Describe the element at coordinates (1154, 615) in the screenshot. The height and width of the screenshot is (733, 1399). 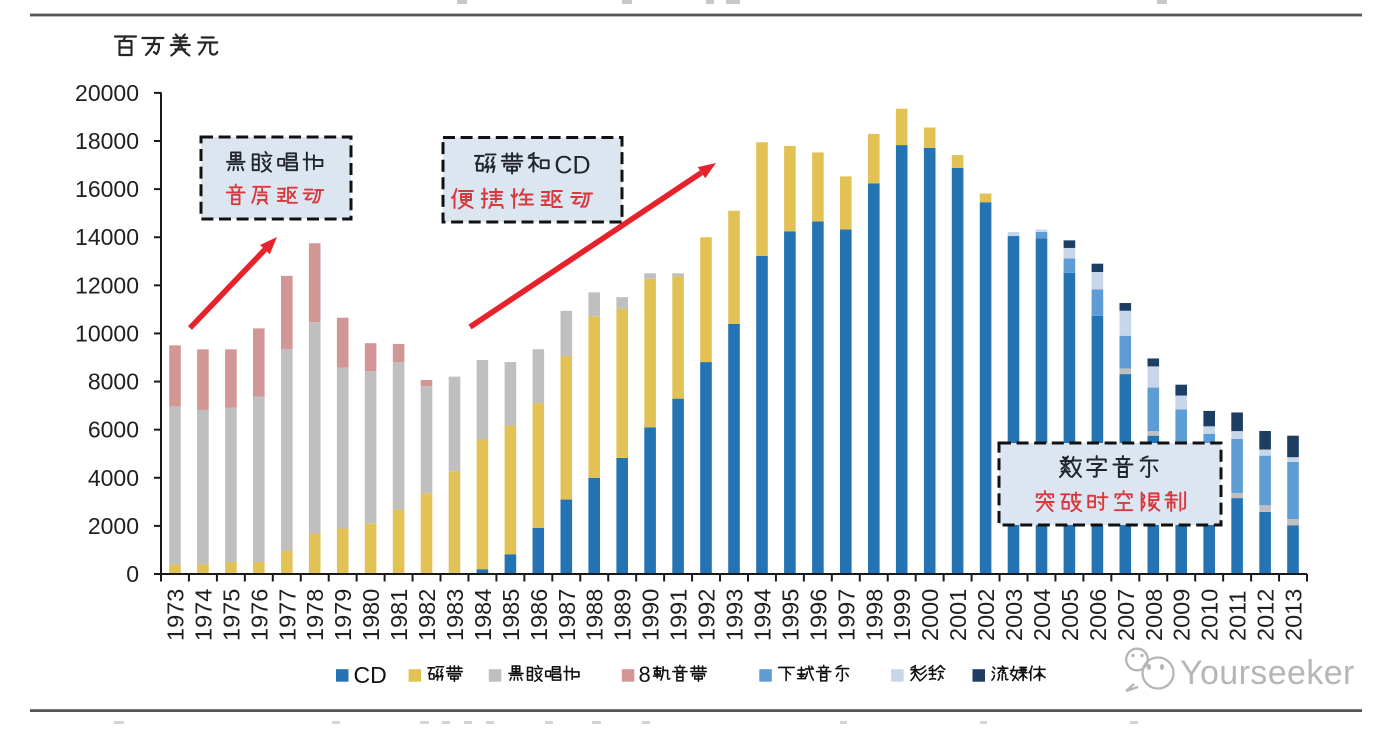
I see `svg-text: 2008` at that location.